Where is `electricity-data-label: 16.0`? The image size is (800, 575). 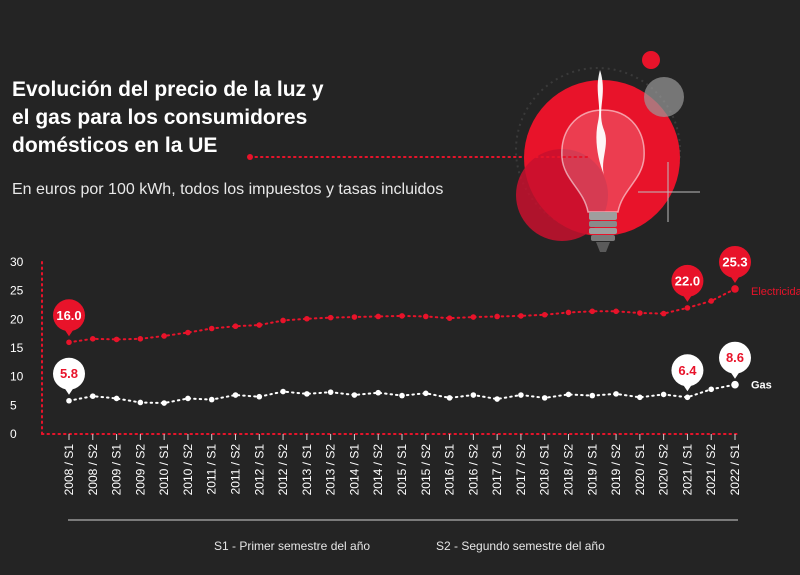 electricity-data-label: 16.0 is located at coordinates (69, 318).